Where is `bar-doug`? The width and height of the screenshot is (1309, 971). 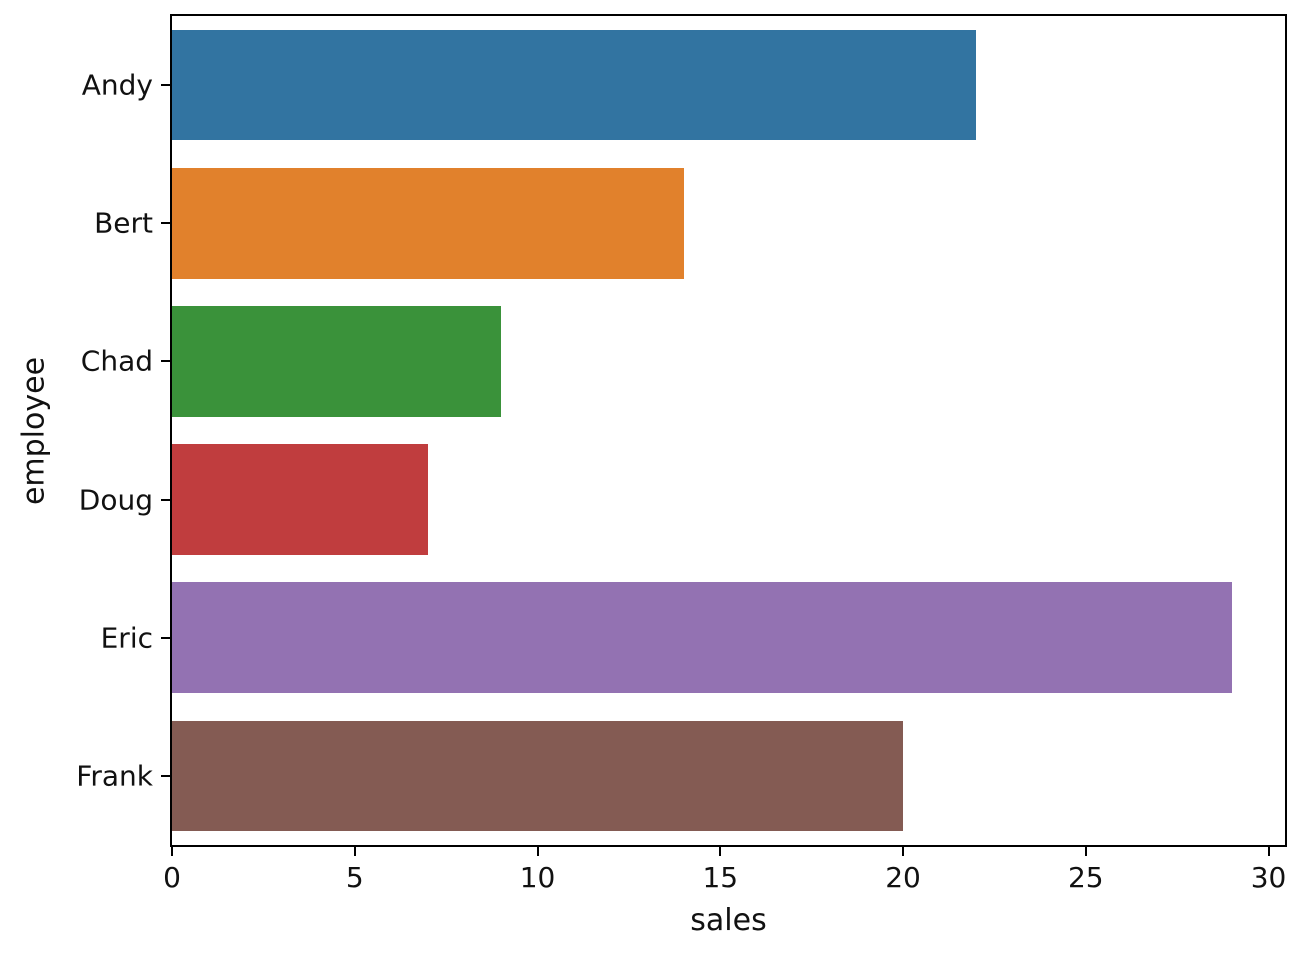
bar-doug is located at coordinates (300, 499).